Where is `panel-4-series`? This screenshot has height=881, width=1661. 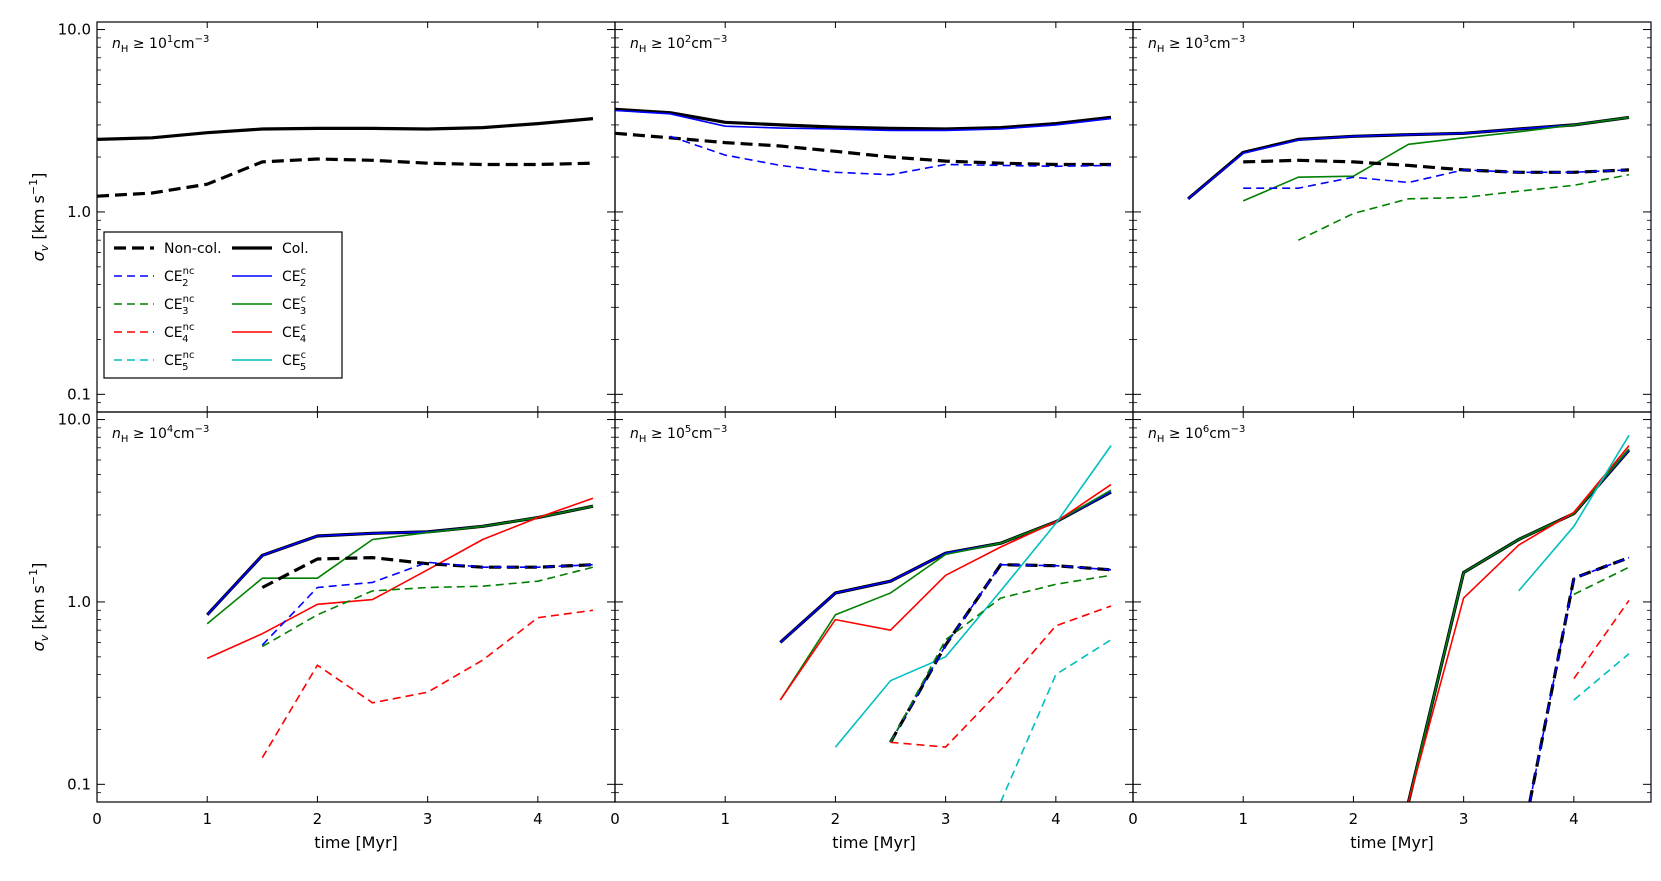
panel-4-series is located at coordinates (400, 628).